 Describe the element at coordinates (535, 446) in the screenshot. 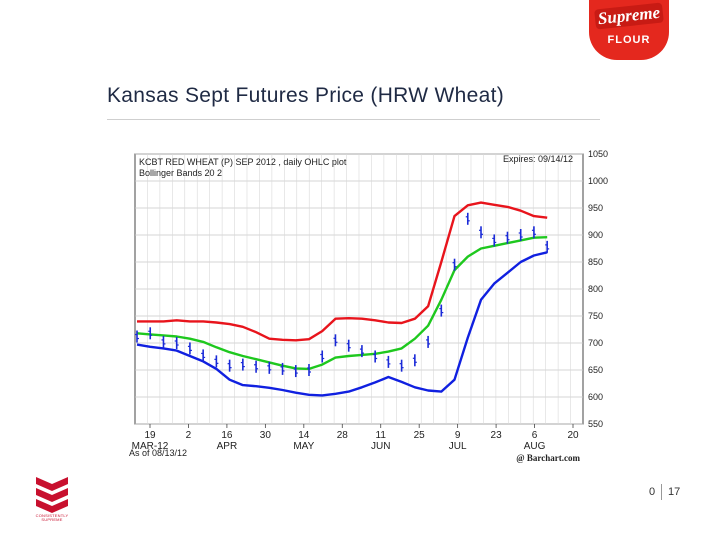

I see `x-tick-month: AUG` at that location.